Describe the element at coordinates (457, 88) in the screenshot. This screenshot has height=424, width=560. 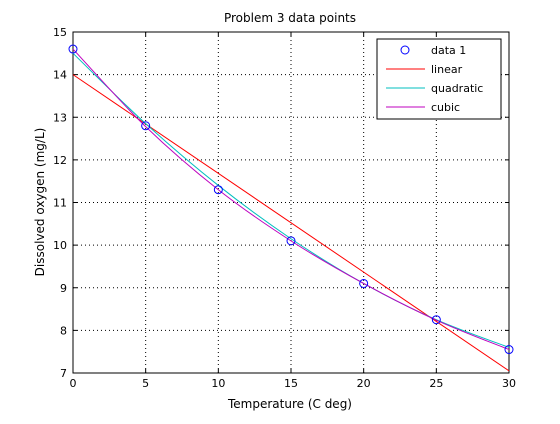
I see `legend-label: quadratic` at that location.